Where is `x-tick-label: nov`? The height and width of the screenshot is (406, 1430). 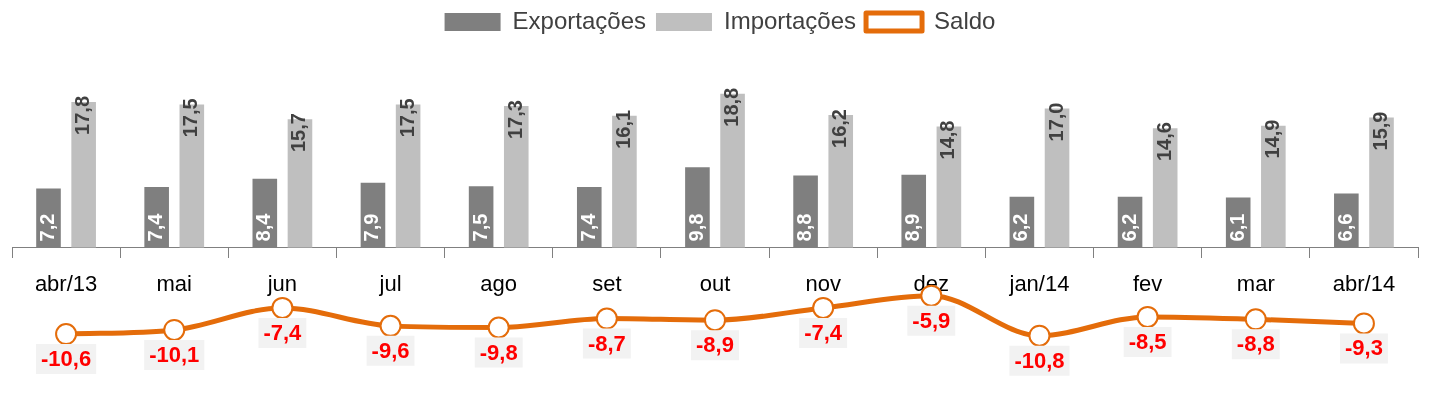
x-tick-label: nov is located at coordinates (823, 283).